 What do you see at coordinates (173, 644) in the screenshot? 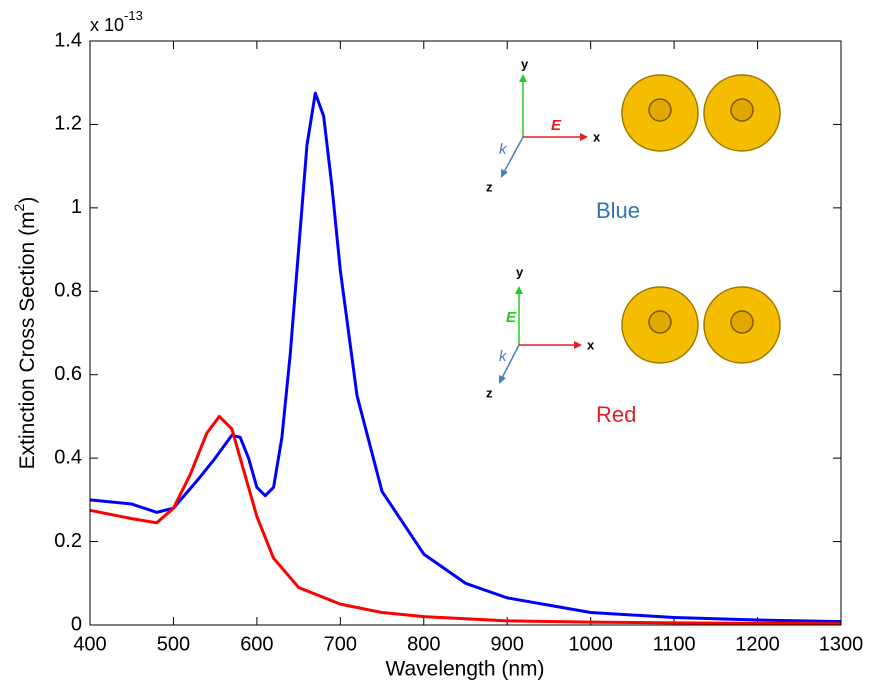
I see `x-tick-label: 500` at bounding box center [173, 644].